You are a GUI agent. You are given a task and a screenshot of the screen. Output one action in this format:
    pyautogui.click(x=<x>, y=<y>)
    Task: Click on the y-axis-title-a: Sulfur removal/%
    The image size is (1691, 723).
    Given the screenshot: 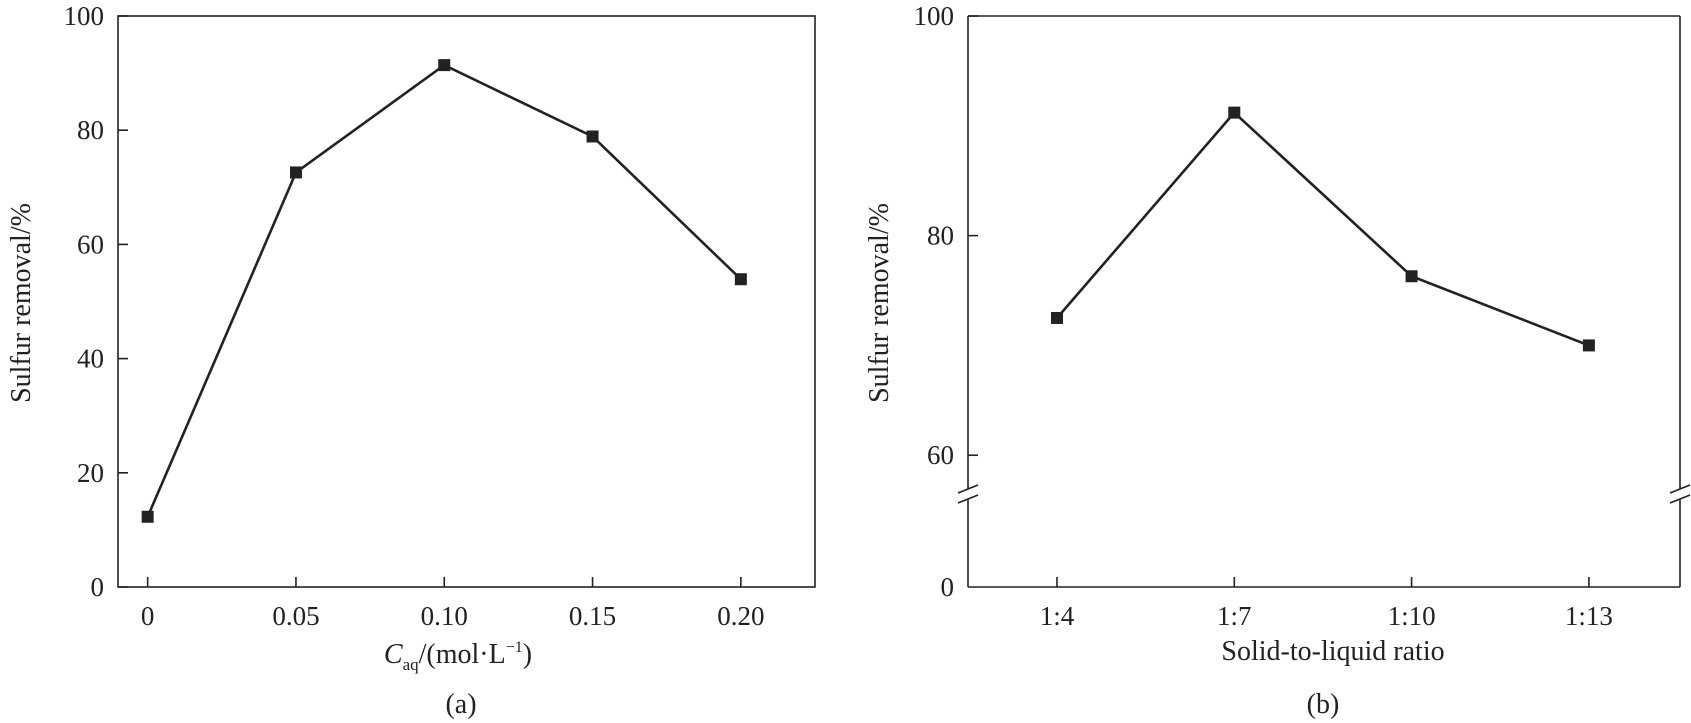 What is the action you would take?
    pyautogui.click(x=21, y=303)
    